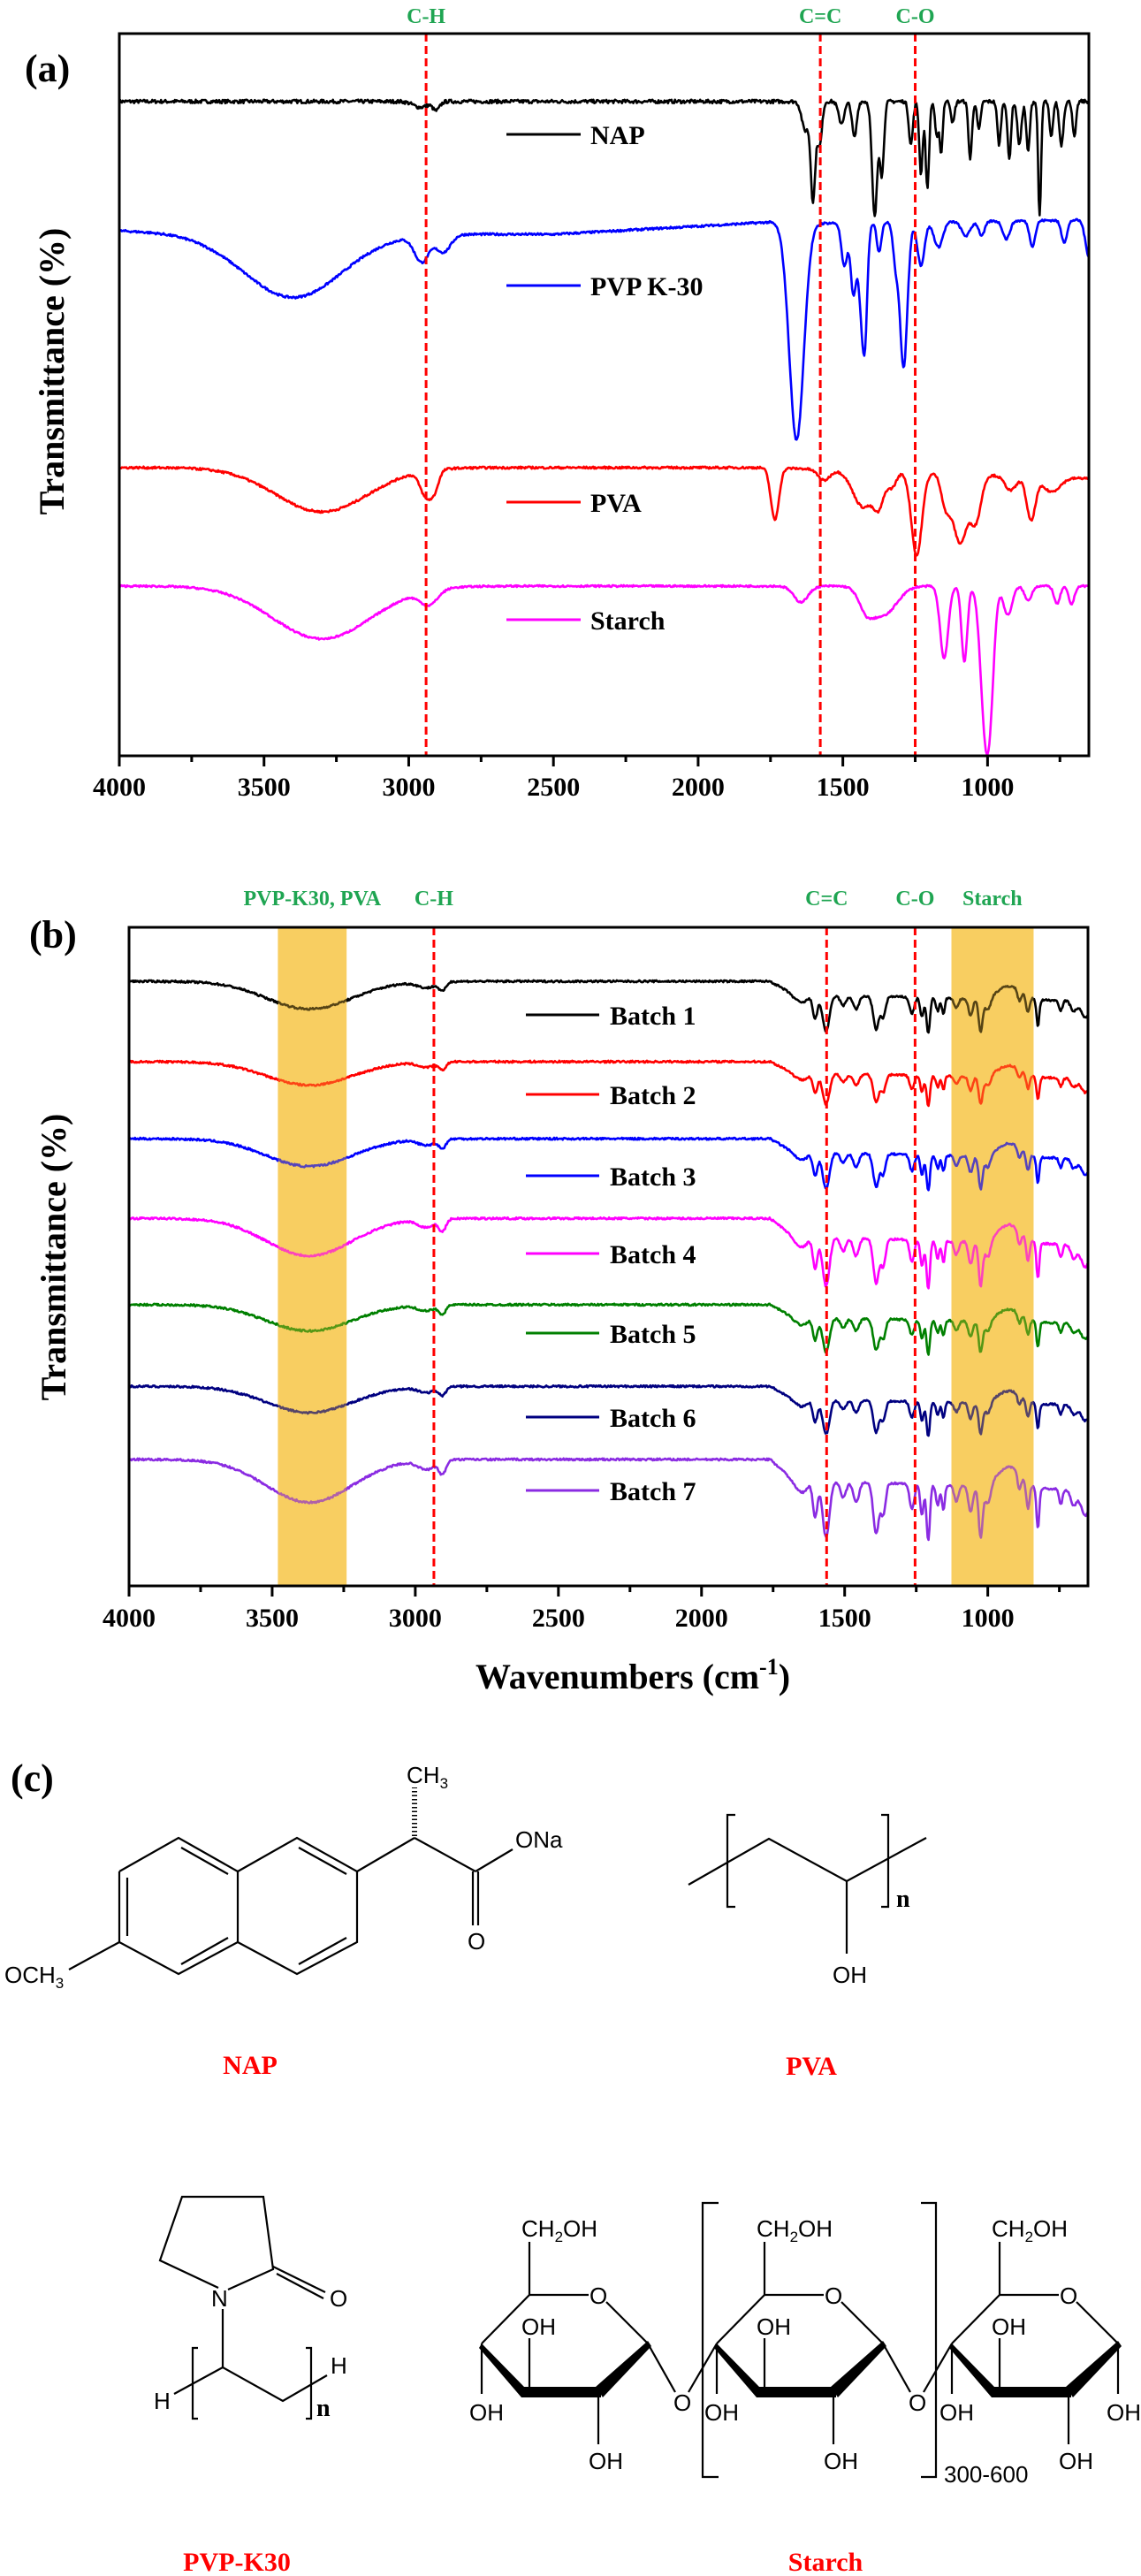  Describe the element at coordinates (47, 68) in the screenshot. I see `panel-label-a: (a)` at that location.